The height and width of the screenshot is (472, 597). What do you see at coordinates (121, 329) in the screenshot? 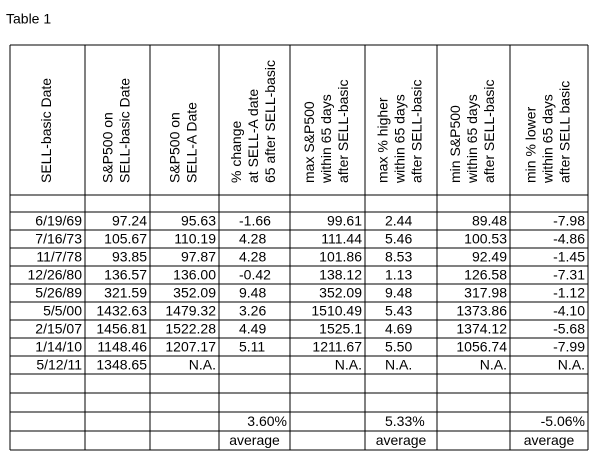
I see `cell: 1456.81` at bounding box center [121, 329].